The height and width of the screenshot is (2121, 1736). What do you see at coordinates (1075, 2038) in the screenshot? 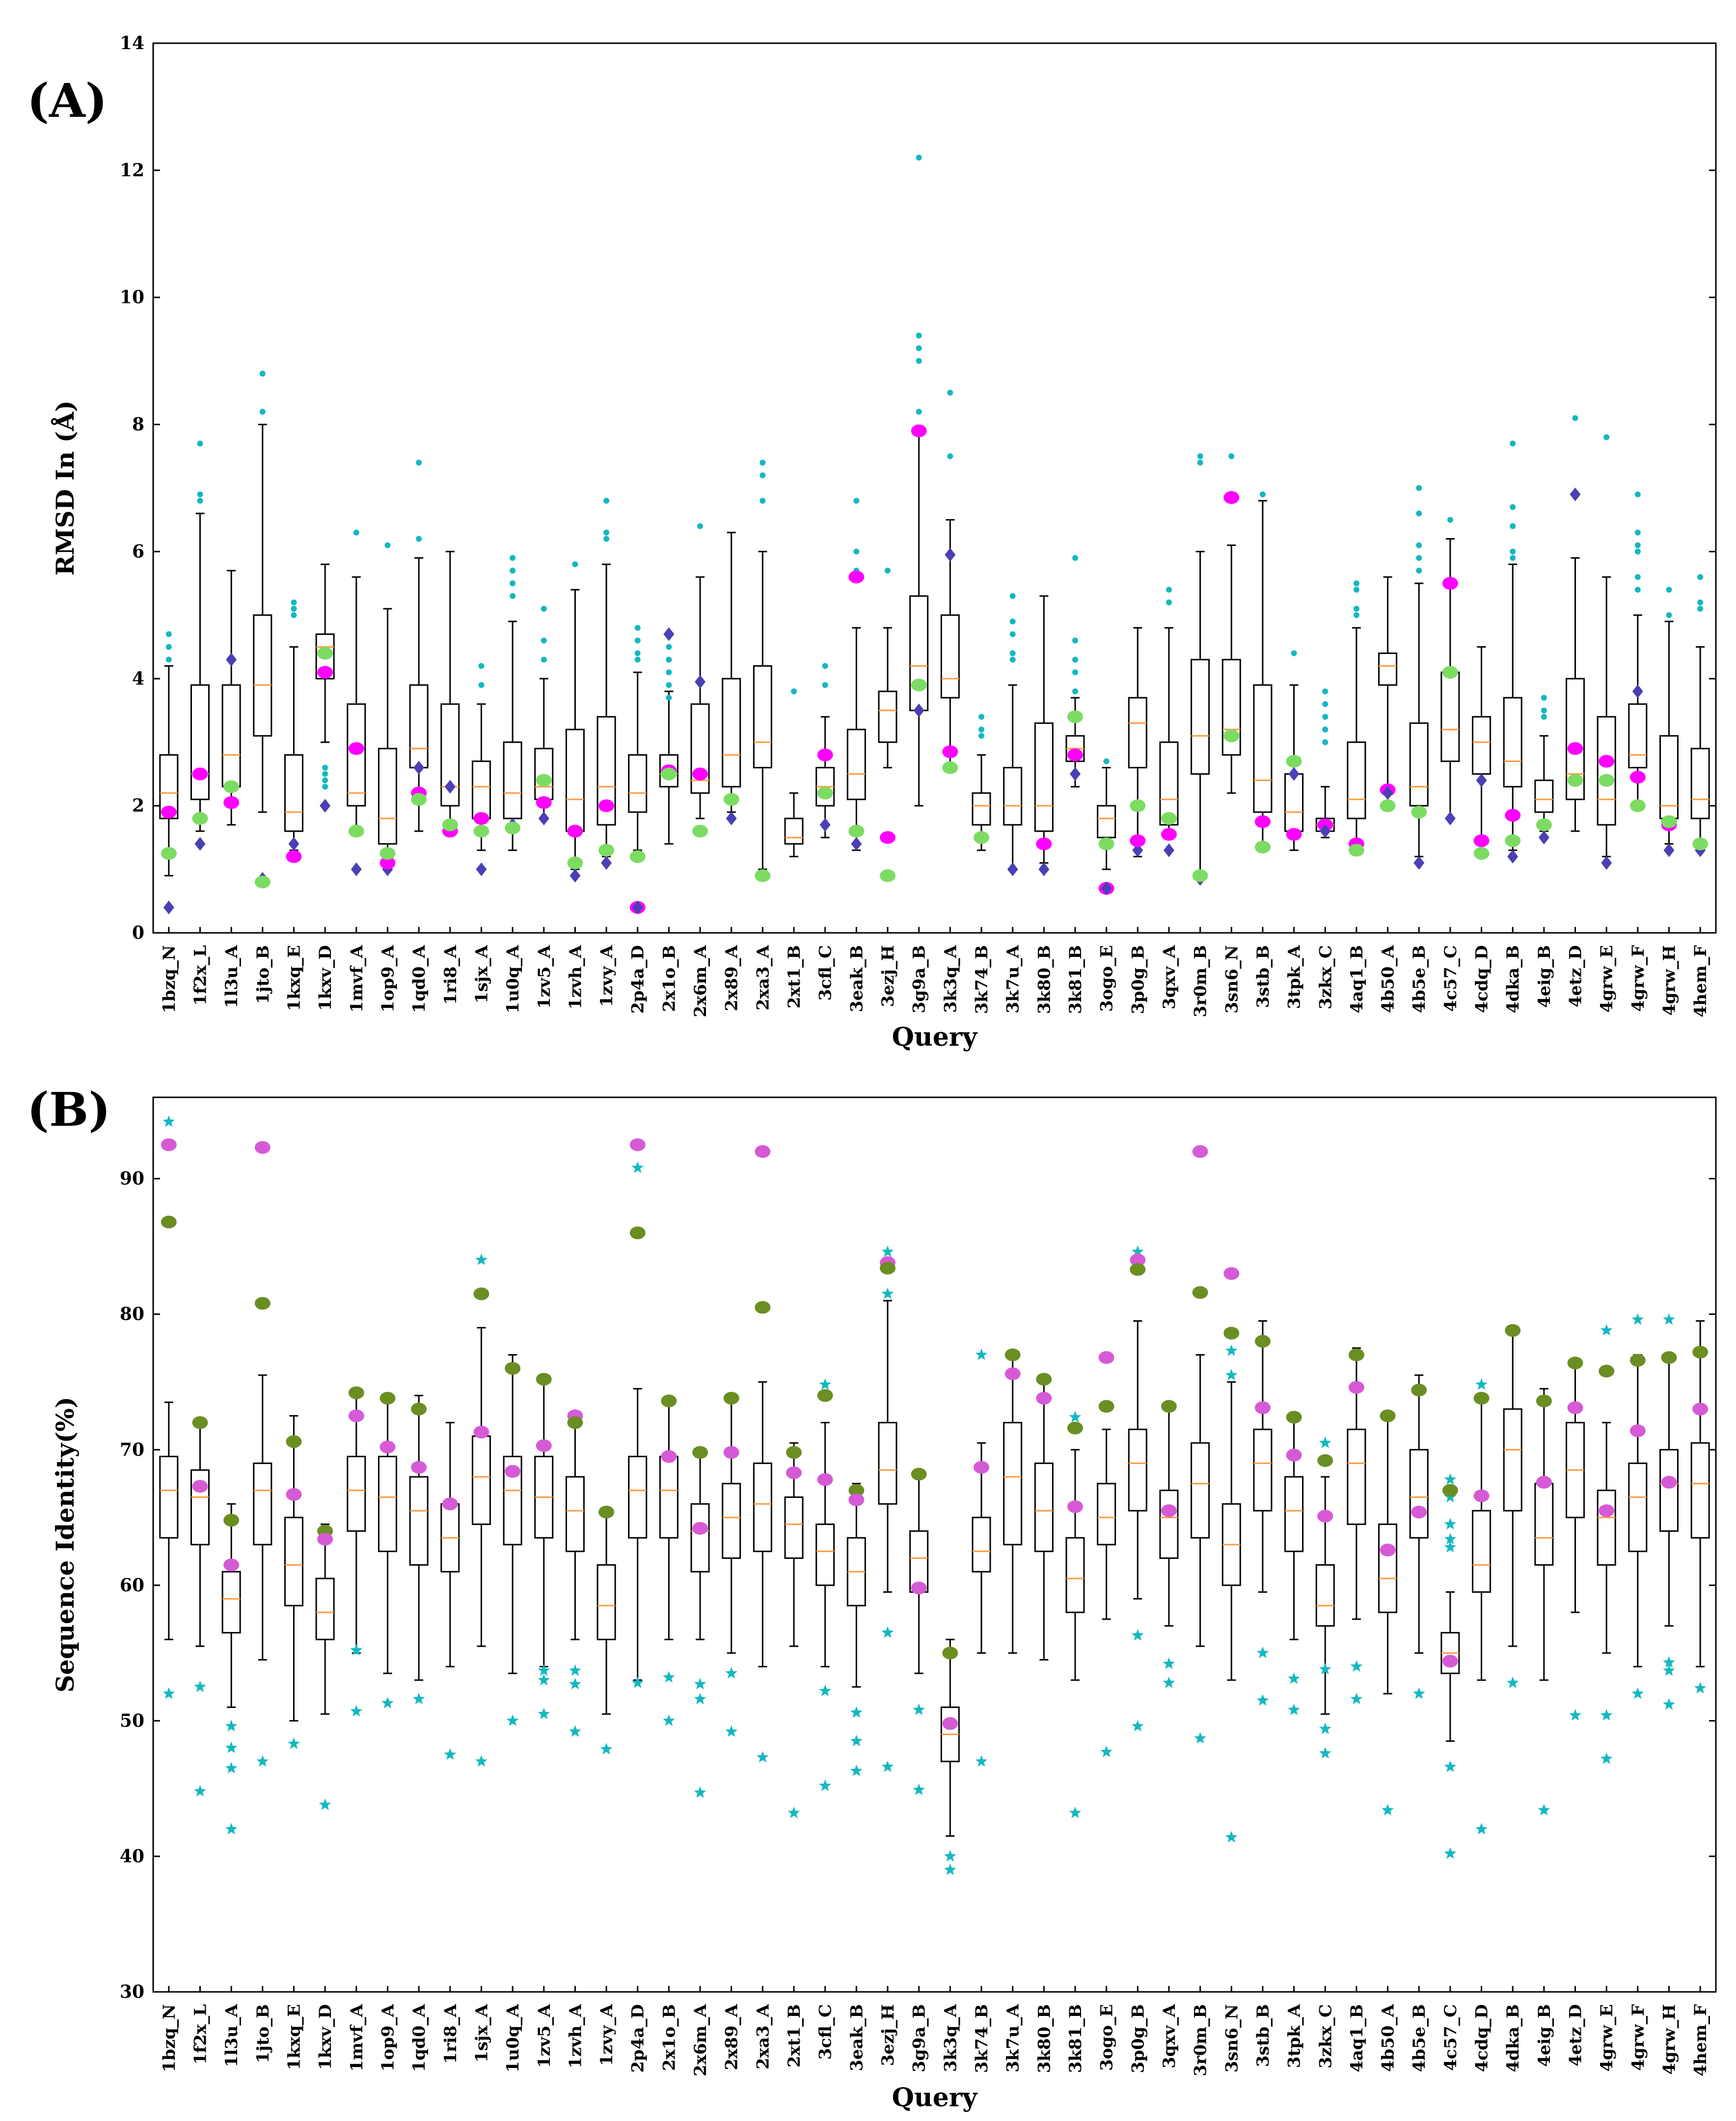
I see `b-category-label: 3k81_B` at bounding box center [1075, 2038].